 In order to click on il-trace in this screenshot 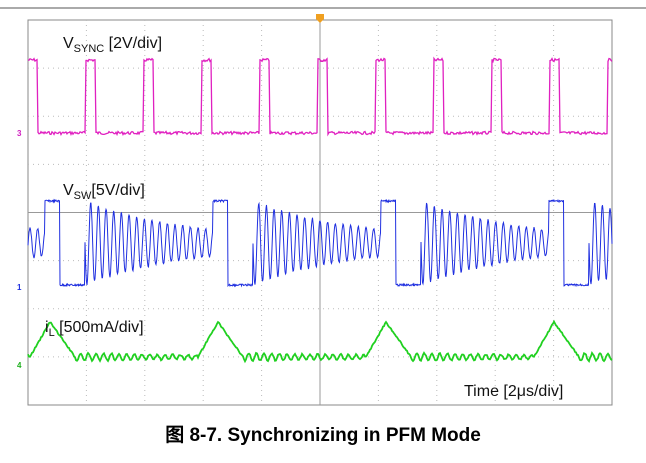, I will do `click(320, 341)`.